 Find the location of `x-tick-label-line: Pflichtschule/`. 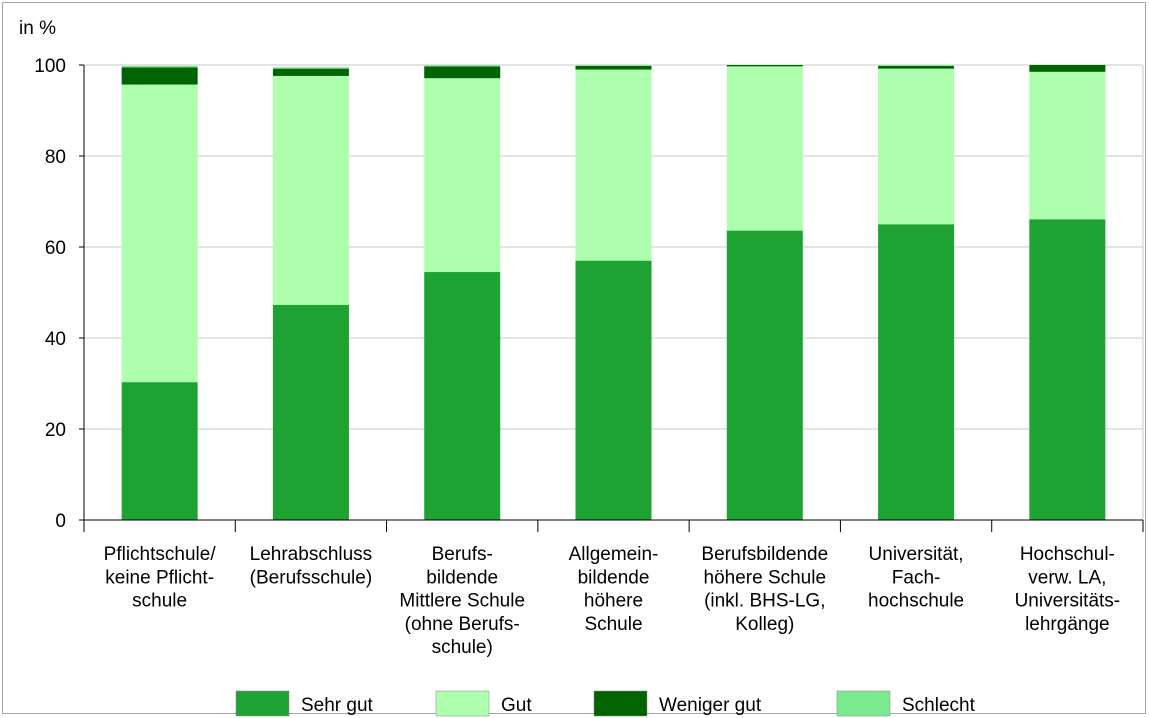

x-tick-label-line: Pflichtschule/ is located at coordinates (160, 554).